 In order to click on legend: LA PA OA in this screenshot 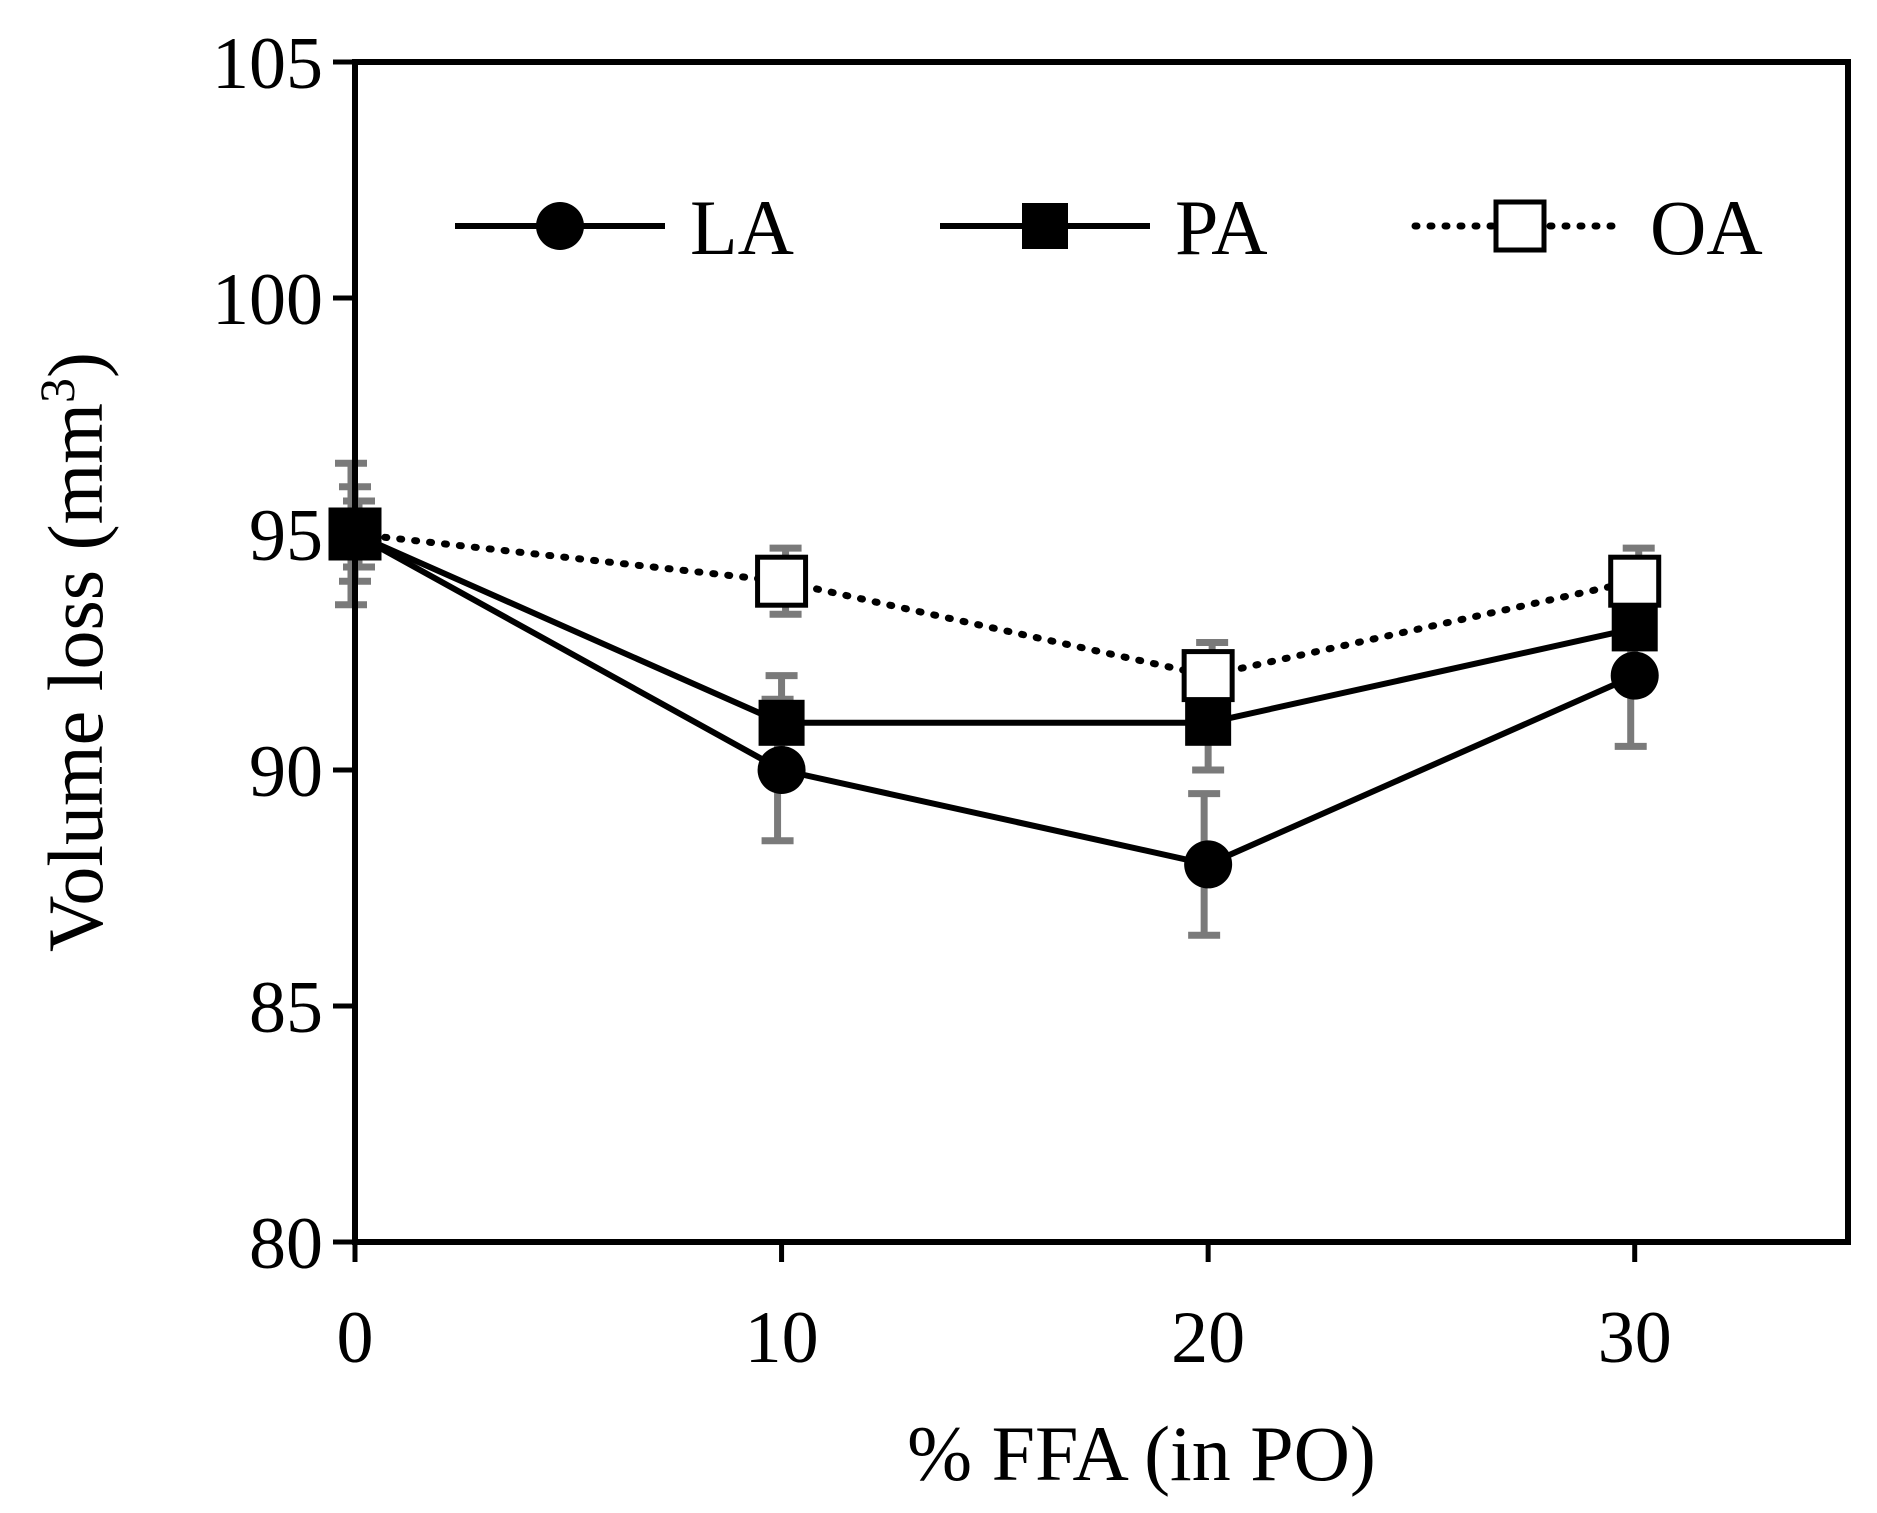, I will do `click(1109, 227)`.